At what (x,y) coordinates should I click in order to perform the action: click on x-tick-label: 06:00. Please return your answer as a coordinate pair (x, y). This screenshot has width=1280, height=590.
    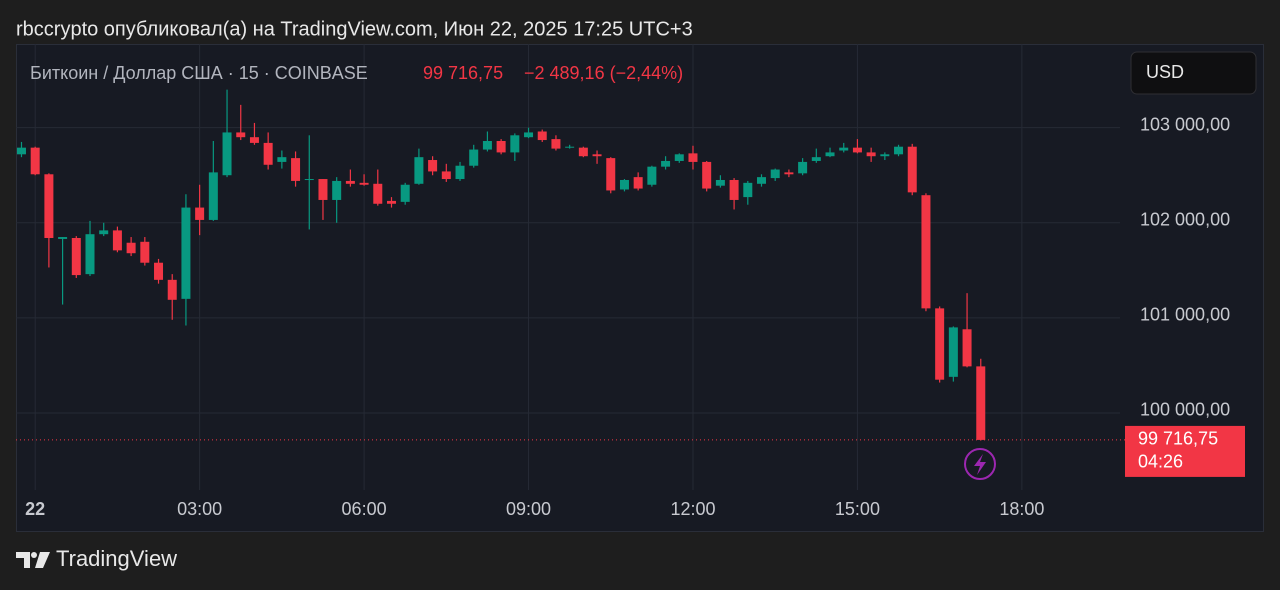
    Looking at the image, I should click on (364, 509).